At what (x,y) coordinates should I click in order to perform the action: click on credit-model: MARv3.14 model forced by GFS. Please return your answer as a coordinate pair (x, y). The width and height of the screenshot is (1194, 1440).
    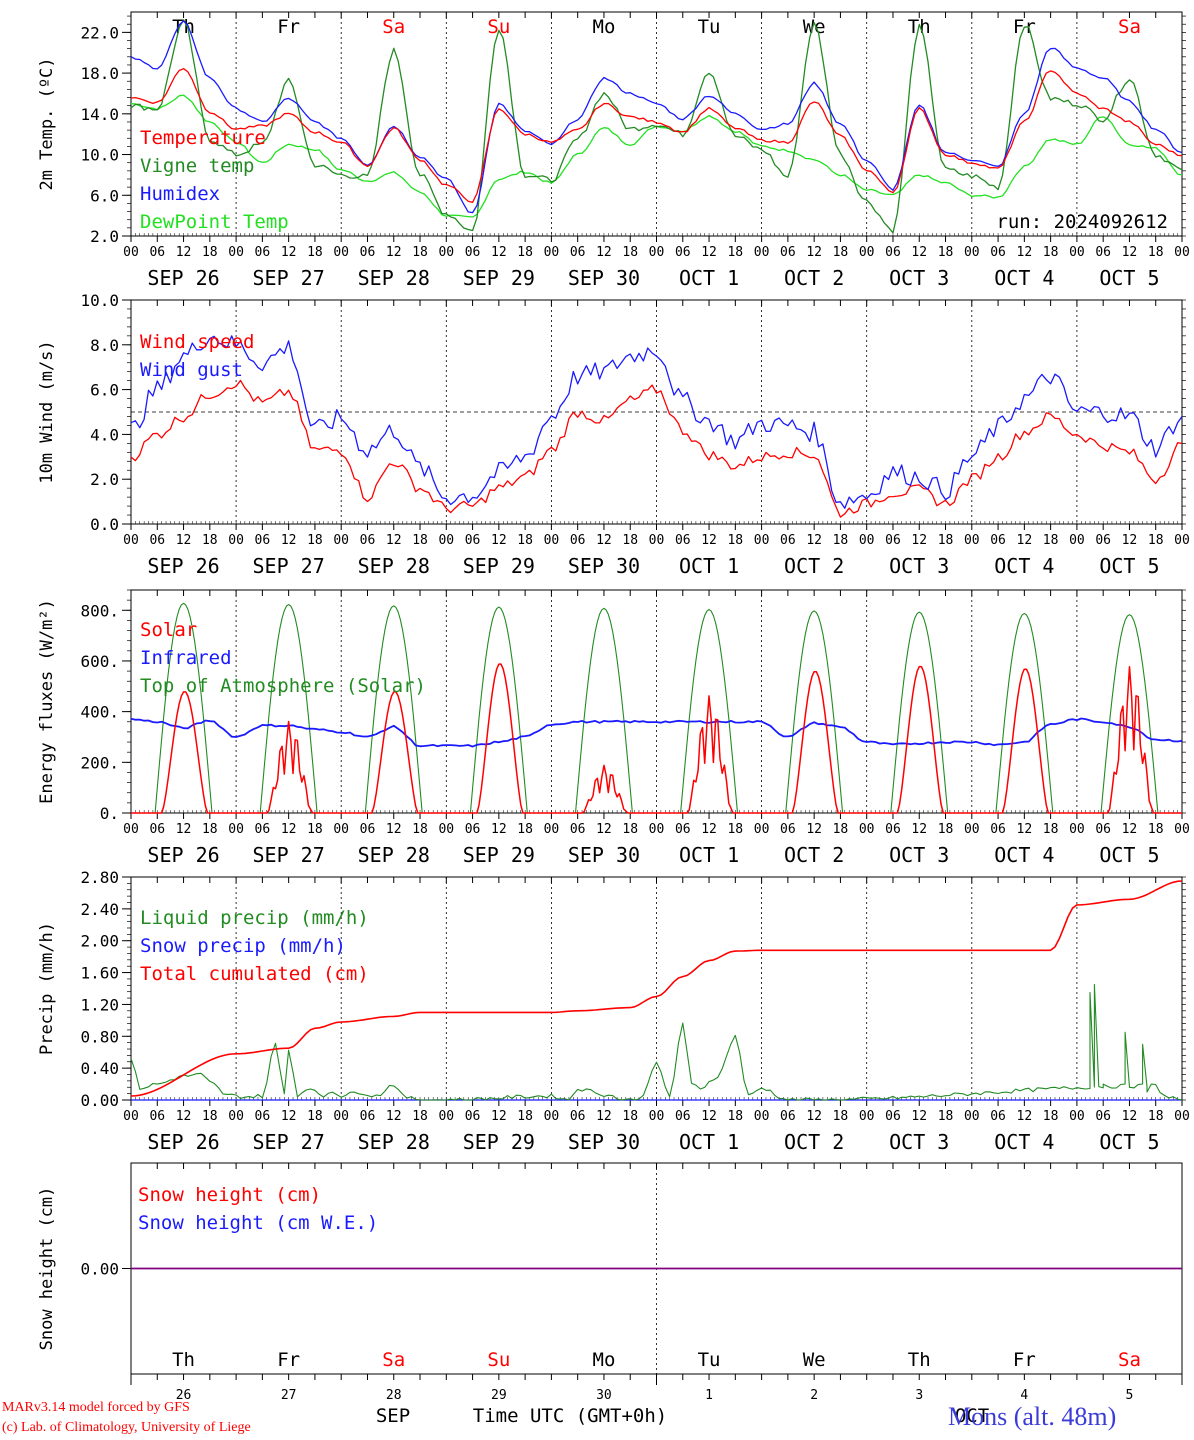
    Looking at the image, I should click on (96, 1407).